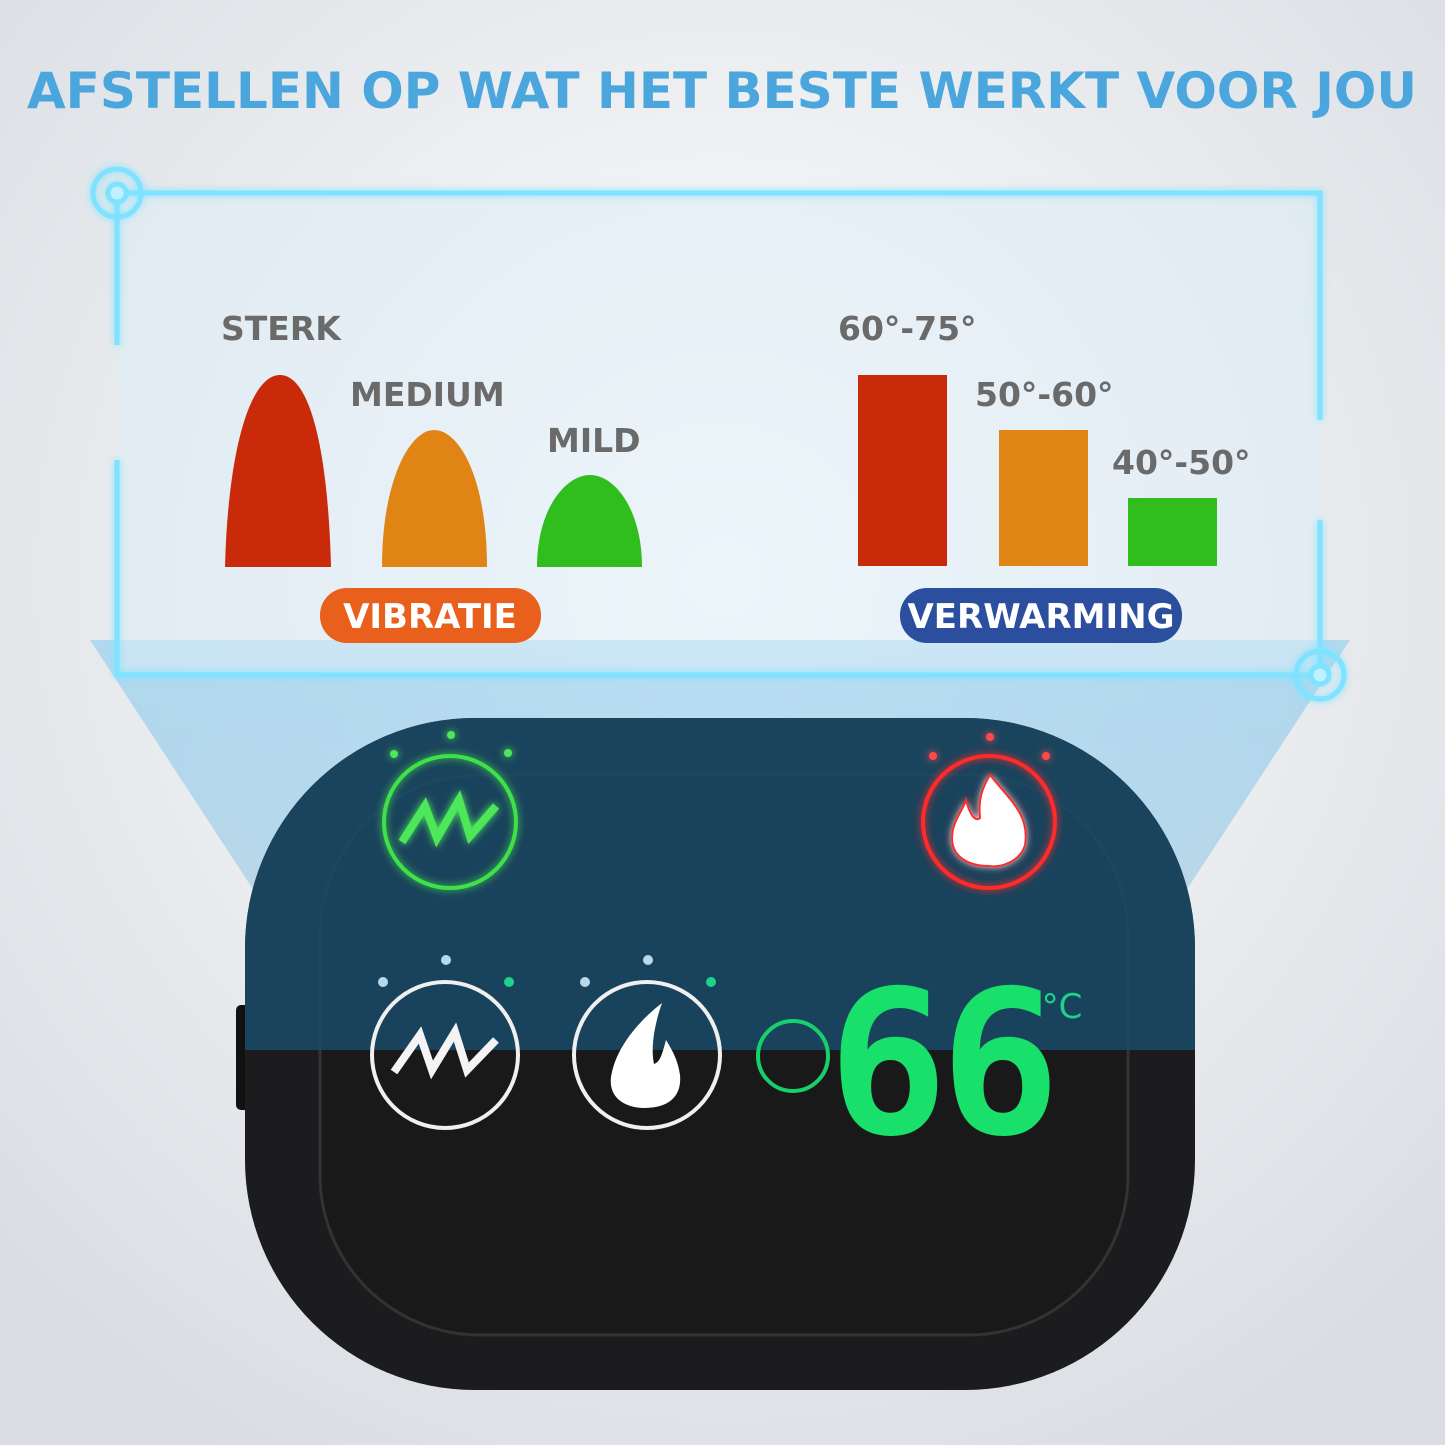 The width and height of the screenshot is (1445, 1445). I want to click on level-bar-medium, so click(1043, 498).